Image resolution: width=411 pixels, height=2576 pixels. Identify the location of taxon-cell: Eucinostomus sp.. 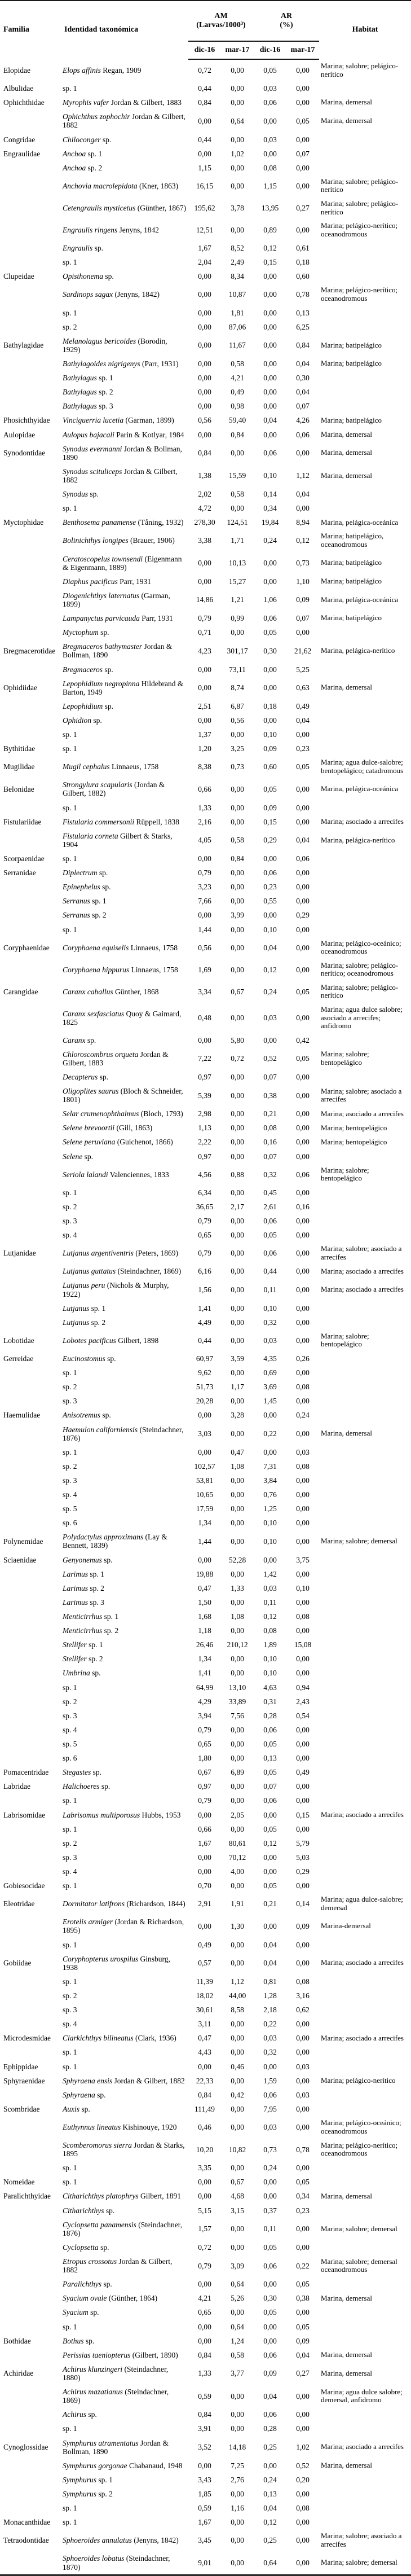
(89, 1358).